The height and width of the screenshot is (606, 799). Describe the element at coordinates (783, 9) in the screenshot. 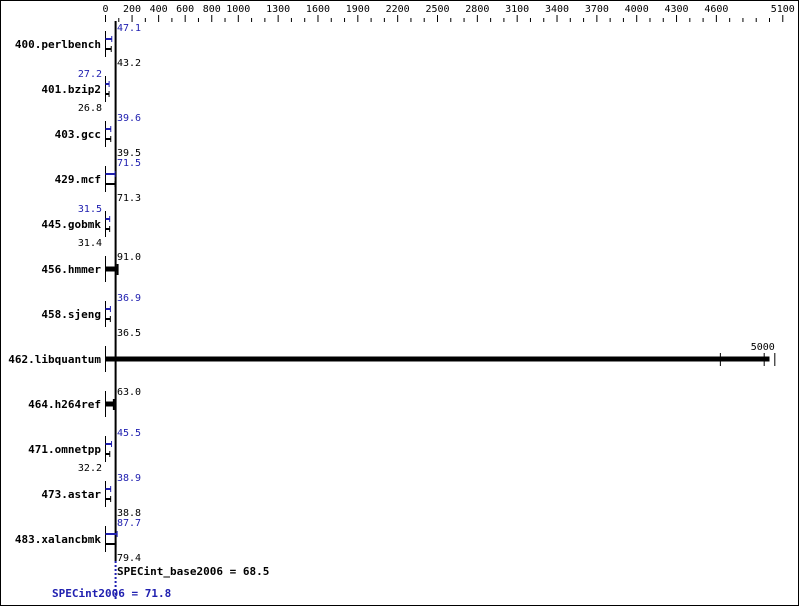

I see `axis-tick-label: 5100` at that location.